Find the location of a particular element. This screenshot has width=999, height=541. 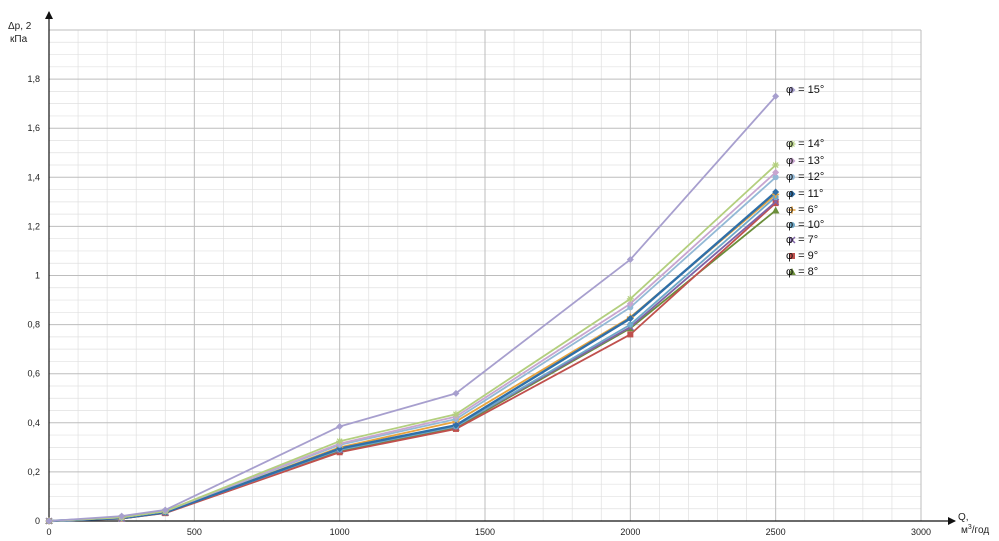

legend-entry: φ = 7° is located at coordinates (802, 240).